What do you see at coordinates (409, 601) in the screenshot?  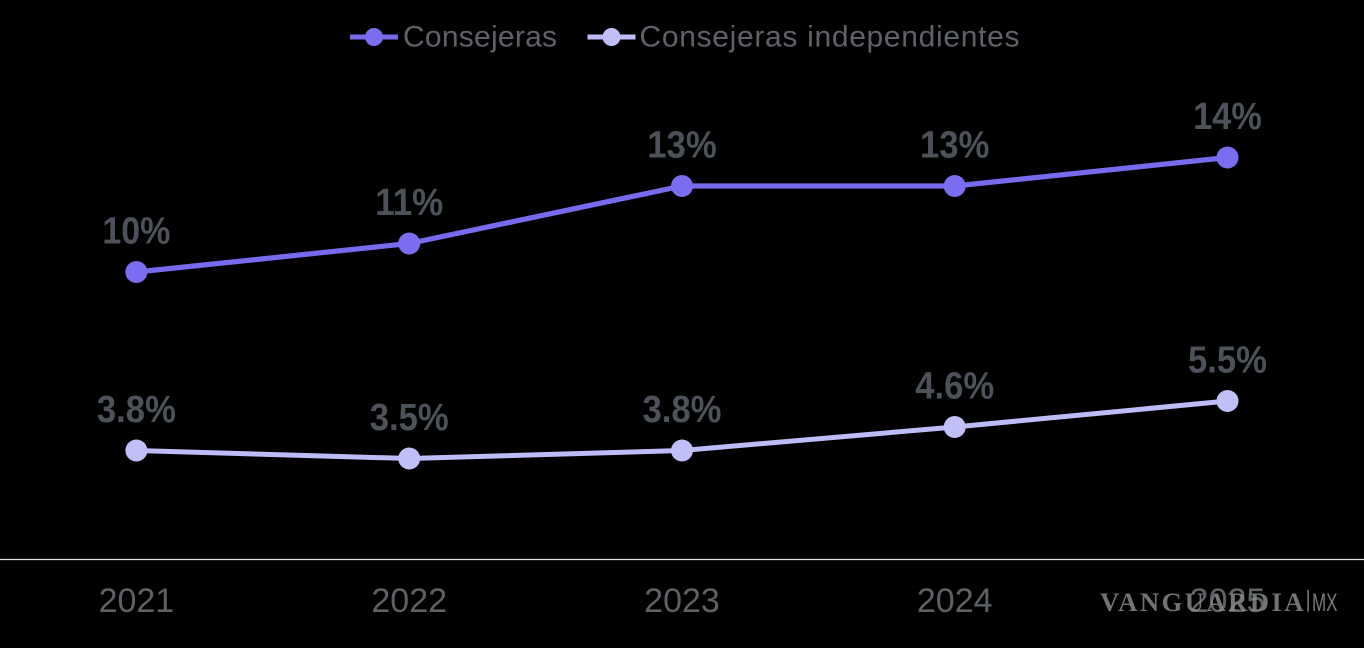 I see `svg-text: 2022` at bounding box center [409, 601].